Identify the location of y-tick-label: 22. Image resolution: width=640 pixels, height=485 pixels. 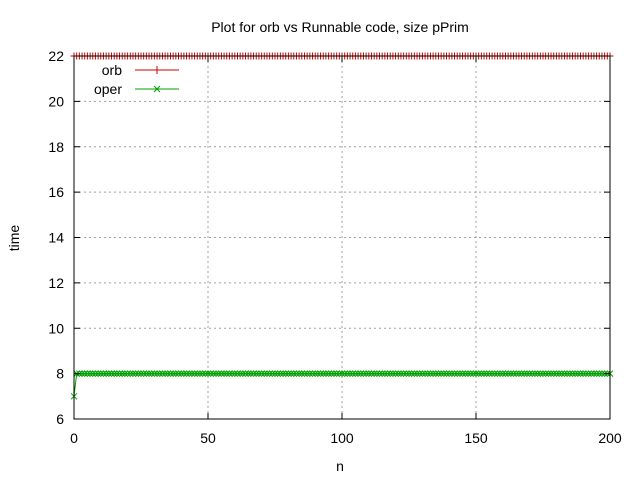
(56, 56).